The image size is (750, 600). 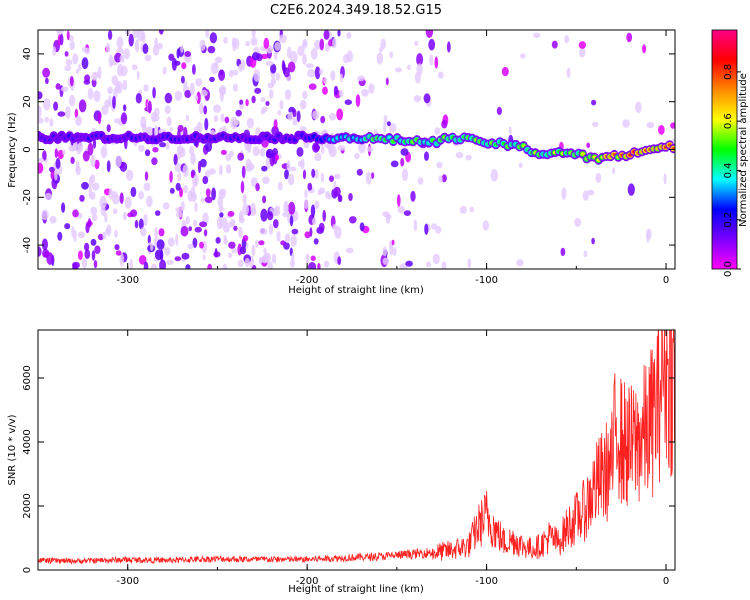 What do you see at coordinates (27, 377) in the screenshot?
I see `y-tick-label: 6000` at bounding box center [27, 377].